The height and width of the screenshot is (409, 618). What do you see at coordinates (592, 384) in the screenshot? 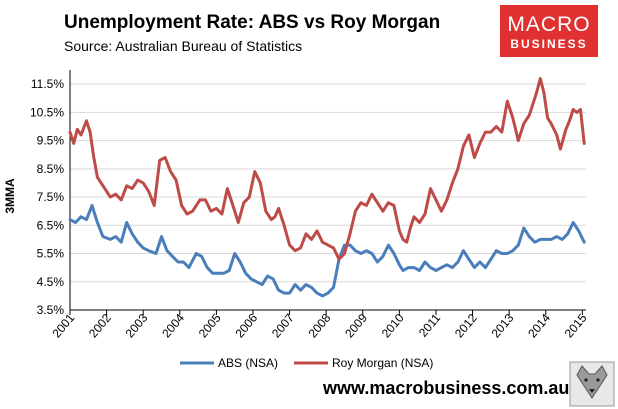
I see `wolf-emblem-icon` at bounding box center [592, 384].